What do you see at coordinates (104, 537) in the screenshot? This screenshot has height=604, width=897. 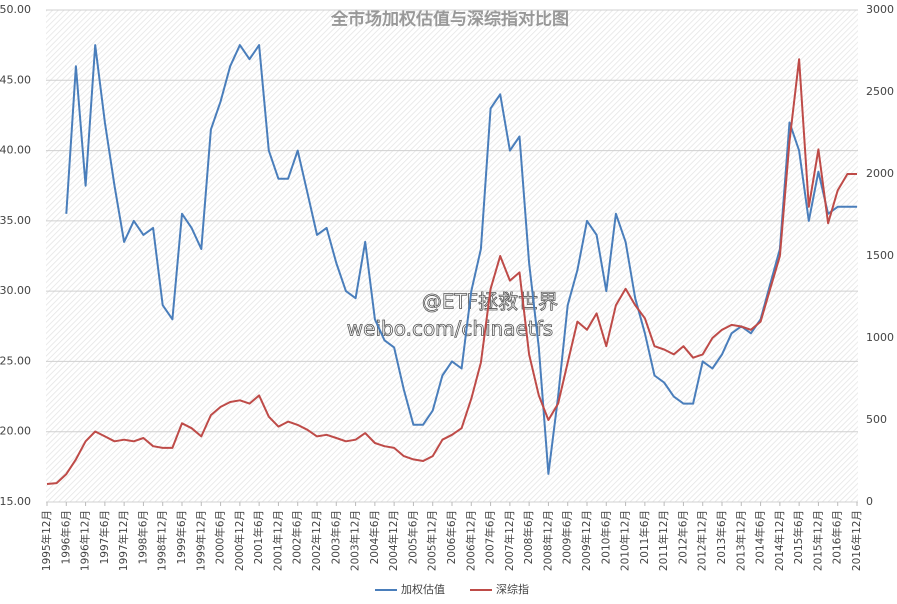 I see `x-tick-label: 1997年6月` at bounding box center [104, 537].